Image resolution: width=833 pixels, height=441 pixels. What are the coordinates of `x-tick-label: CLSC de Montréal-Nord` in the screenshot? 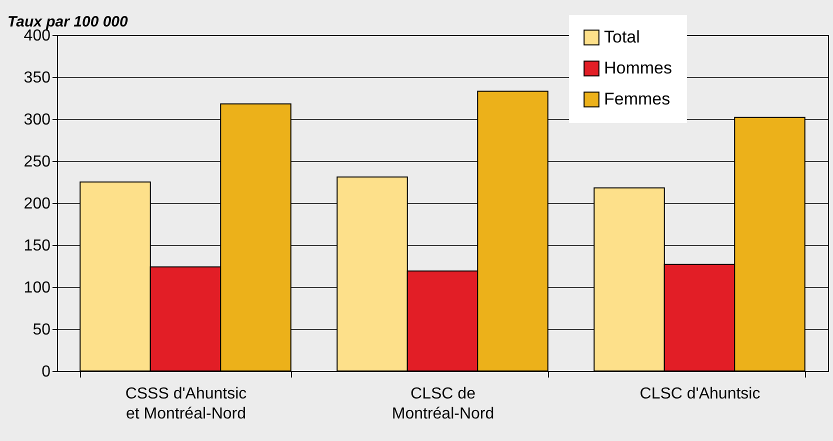 It's located at (443, 404).